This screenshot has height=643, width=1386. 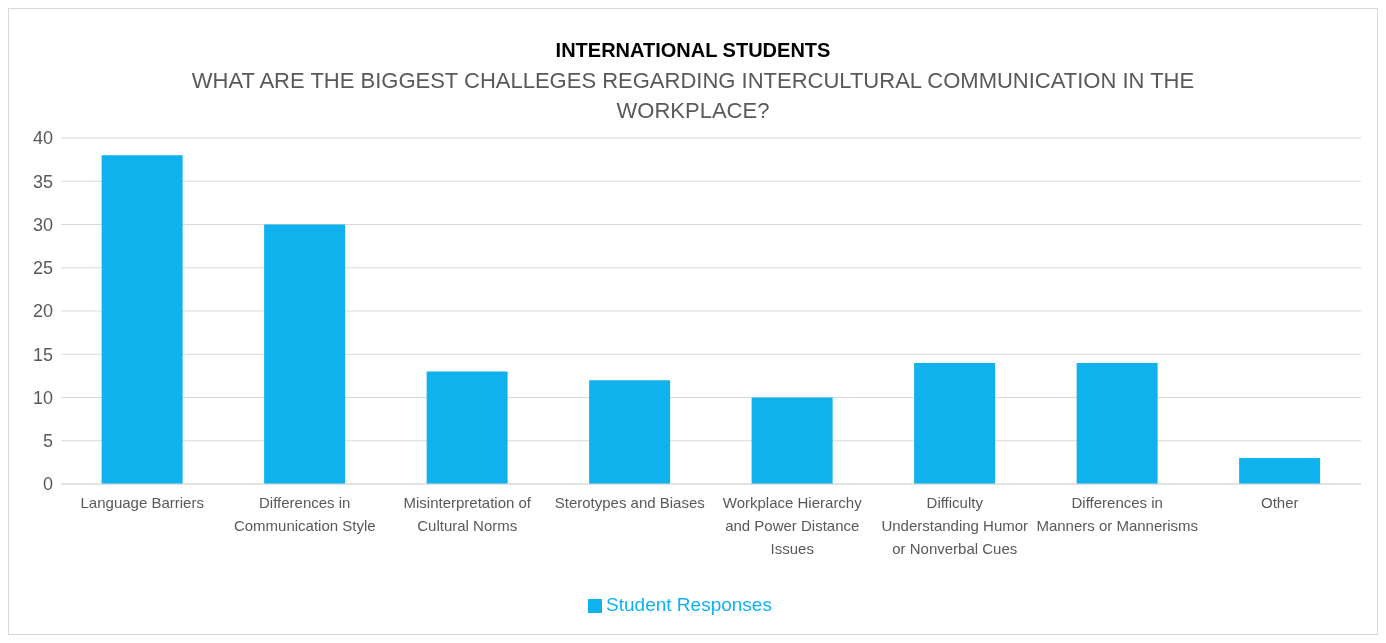 I want to click on chart-subtitle: WHAT ARE THE BIGGEST CHALLEGES REGARDING INTERCULTURAL COMMUNICATION IN THE WORKPLACE?, so click(x=693, y=96).